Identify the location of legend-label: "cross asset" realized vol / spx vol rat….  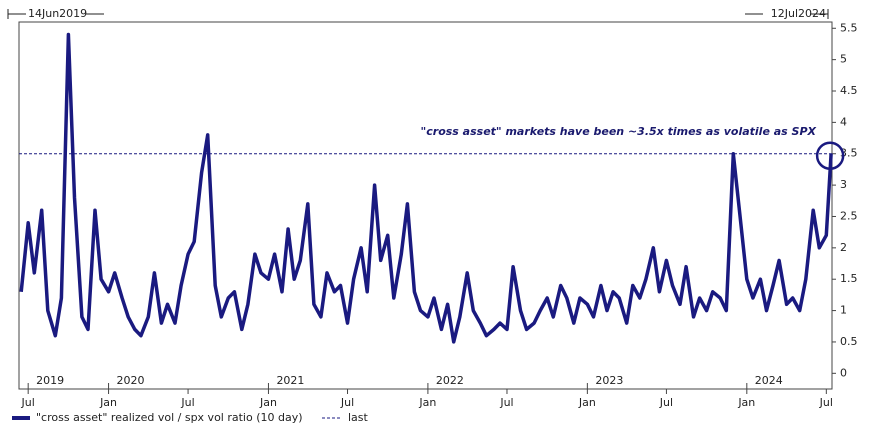
(169, 417).